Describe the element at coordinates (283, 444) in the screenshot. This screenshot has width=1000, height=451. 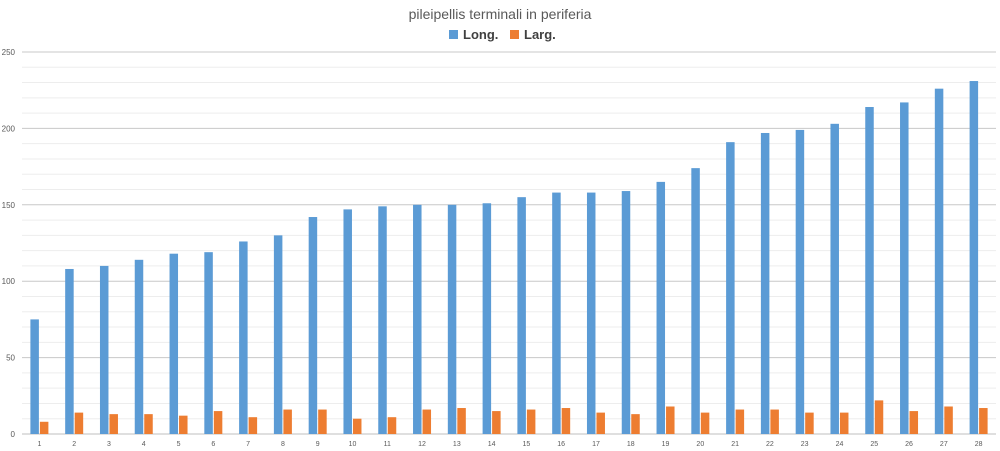
I see `x-tick-label: 8` at that location.